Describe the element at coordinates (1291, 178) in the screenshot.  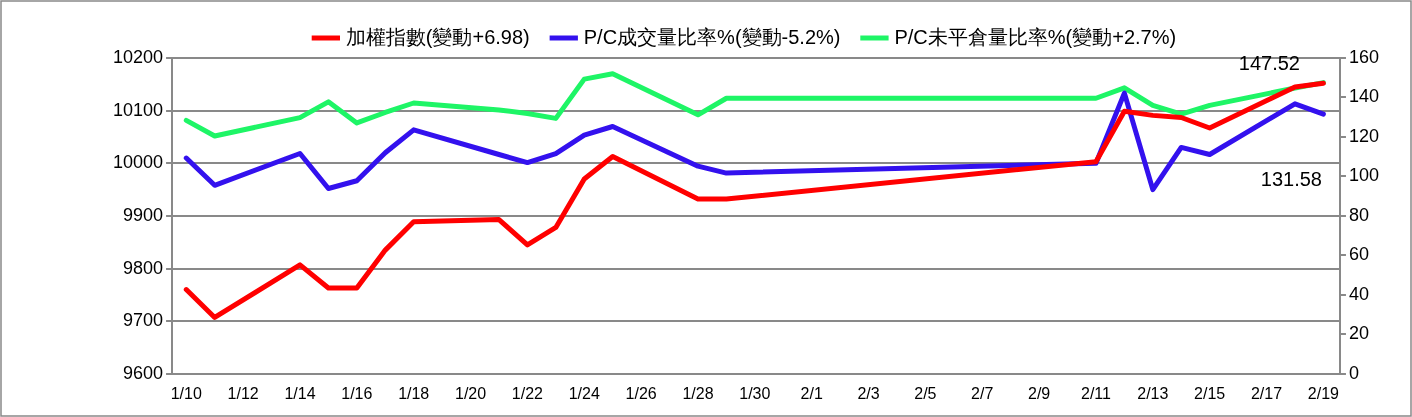
I see `annotation: 131.58` at that location.